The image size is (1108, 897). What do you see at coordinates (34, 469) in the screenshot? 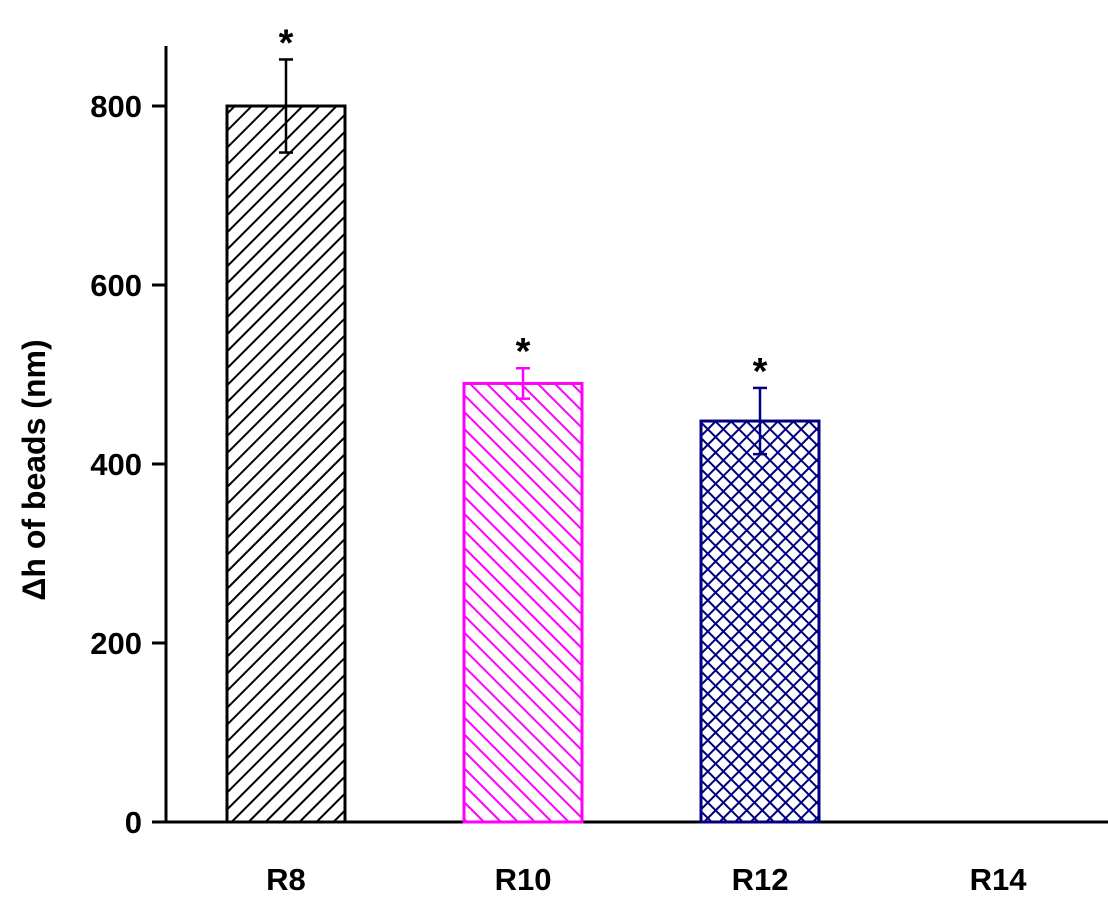
I see `y-axis-title: Δh of beads (nm)` at bounding box center [34, 469].